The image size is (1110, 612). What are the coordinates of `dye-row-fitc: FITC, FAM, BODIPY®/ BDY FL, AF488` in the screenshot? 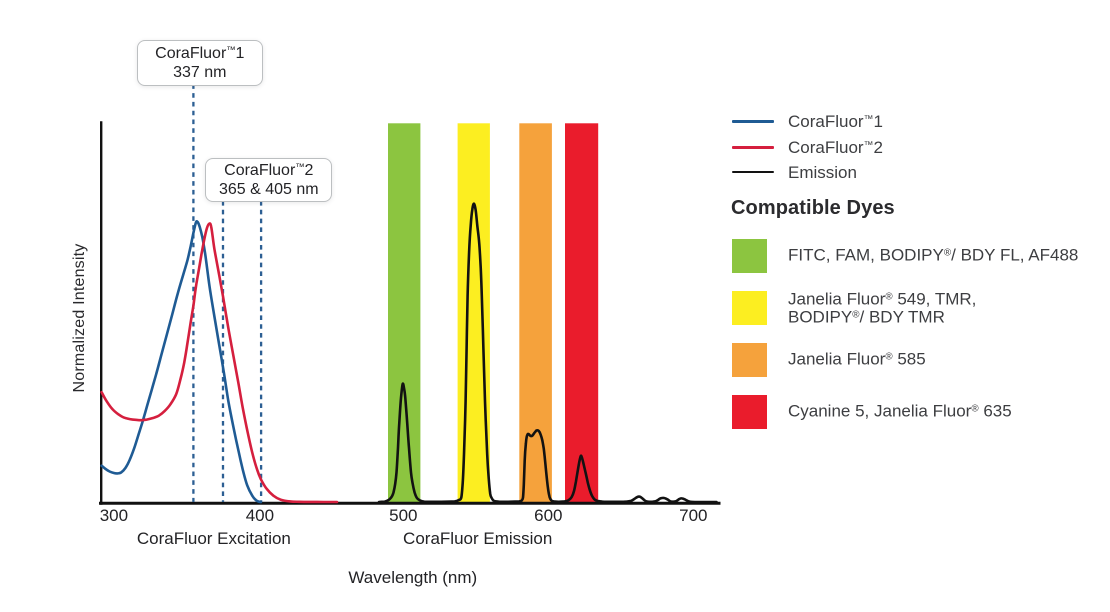 It's located at (912, 256).